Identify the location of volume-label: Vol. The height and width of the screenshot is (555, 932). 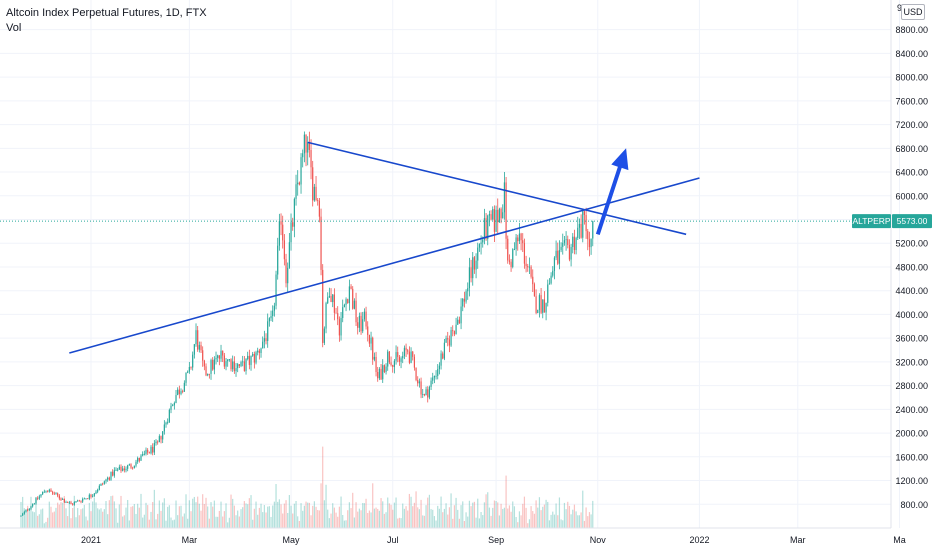
(14, 28).